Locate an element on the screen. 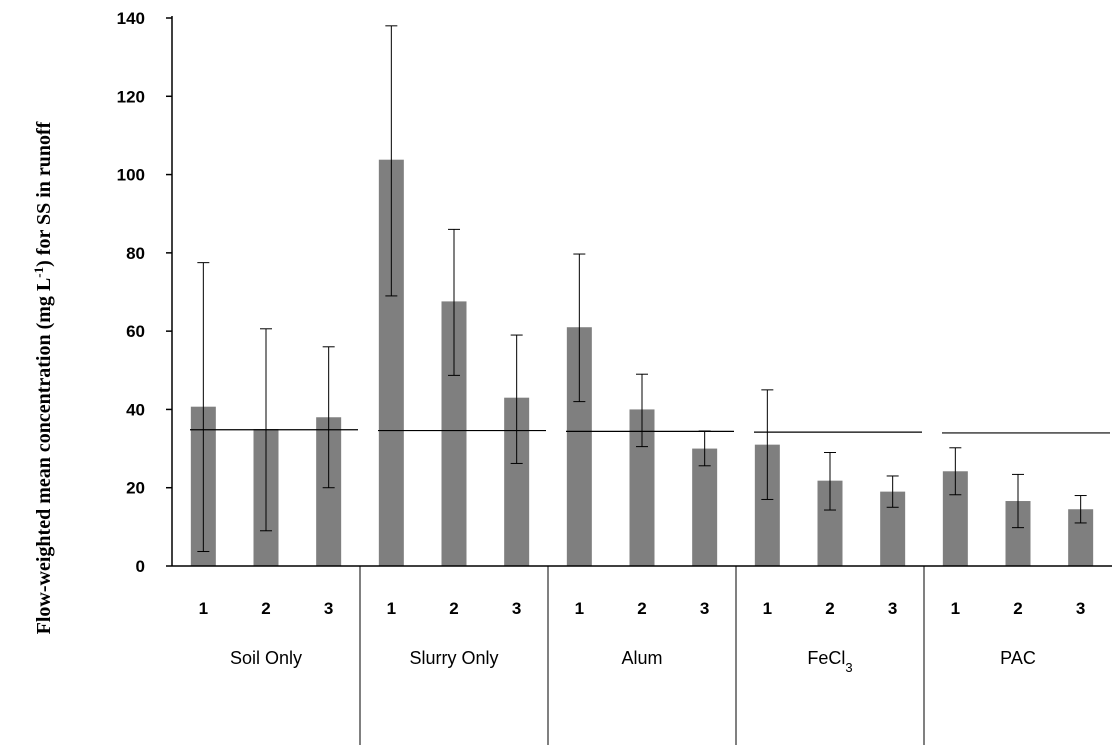 This screenshot has width=1117, height=748. group-label-subscript: 3 is located at coordinates (848, 667).